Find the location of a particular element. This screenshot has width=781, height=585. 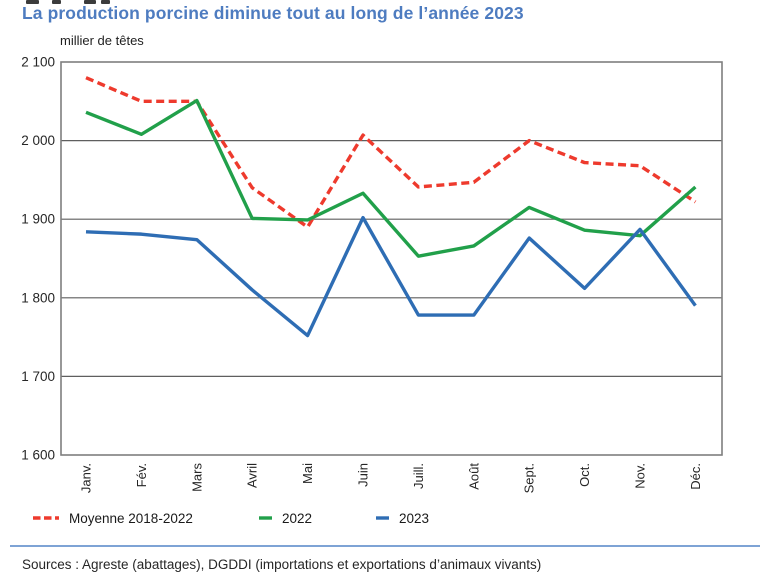

x-axis-tick-label: Mai is located at coordinates (307, 473).